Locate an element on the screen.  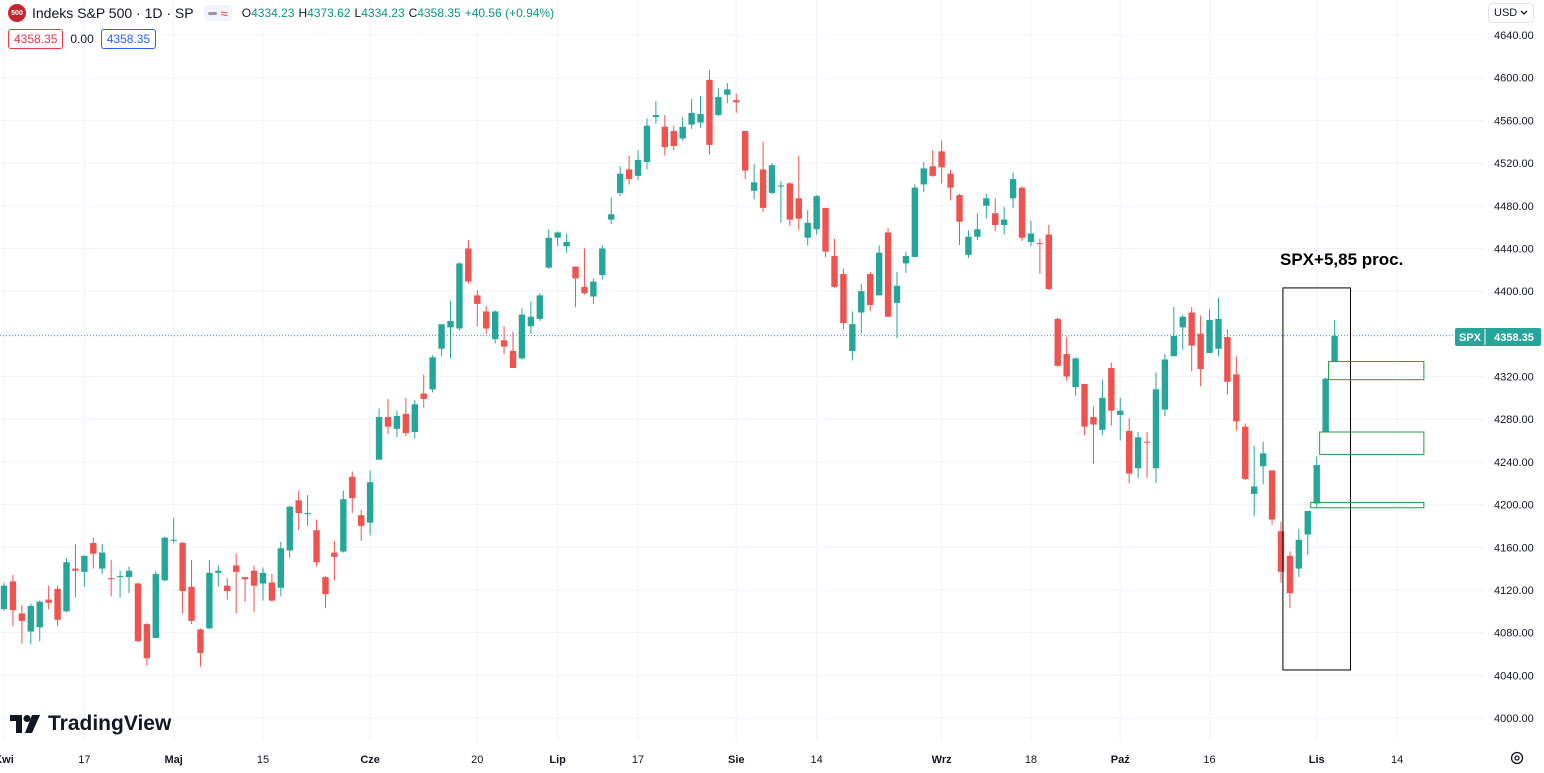
price-tick-label: 4000.00 is located at coordinates (1514, 719).